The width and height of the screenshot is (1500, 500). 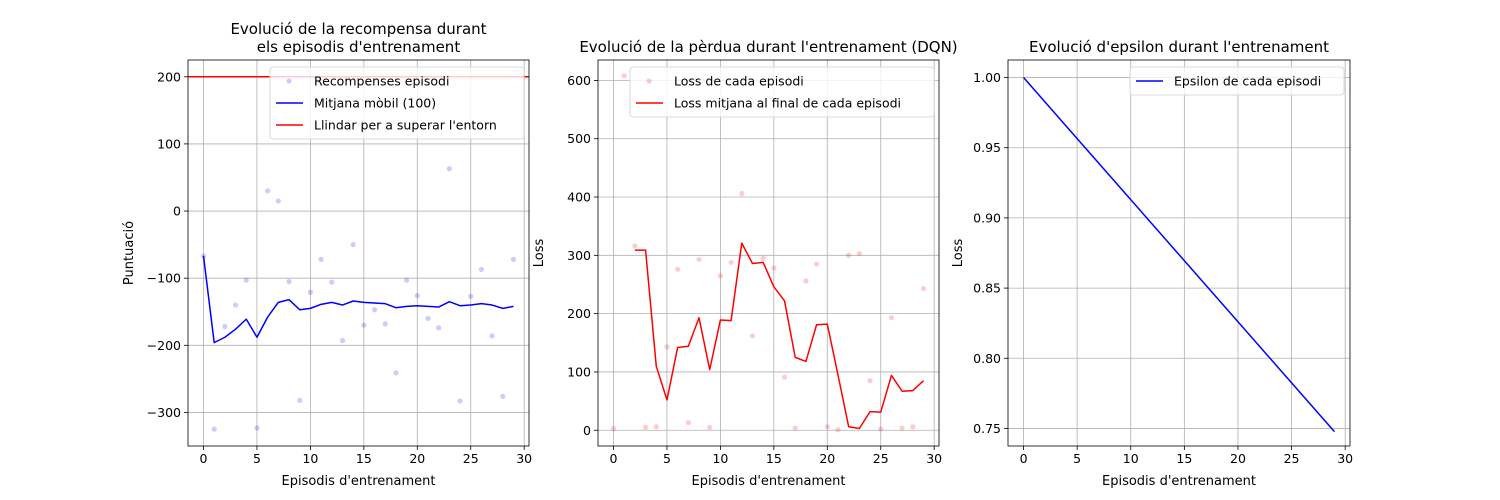 What do you see at coordinates (1179, 47) in the screenshot?
I see `chart-title: Evolució d'epsilon durant l'entrenament` at bounding box center [1179, 47].